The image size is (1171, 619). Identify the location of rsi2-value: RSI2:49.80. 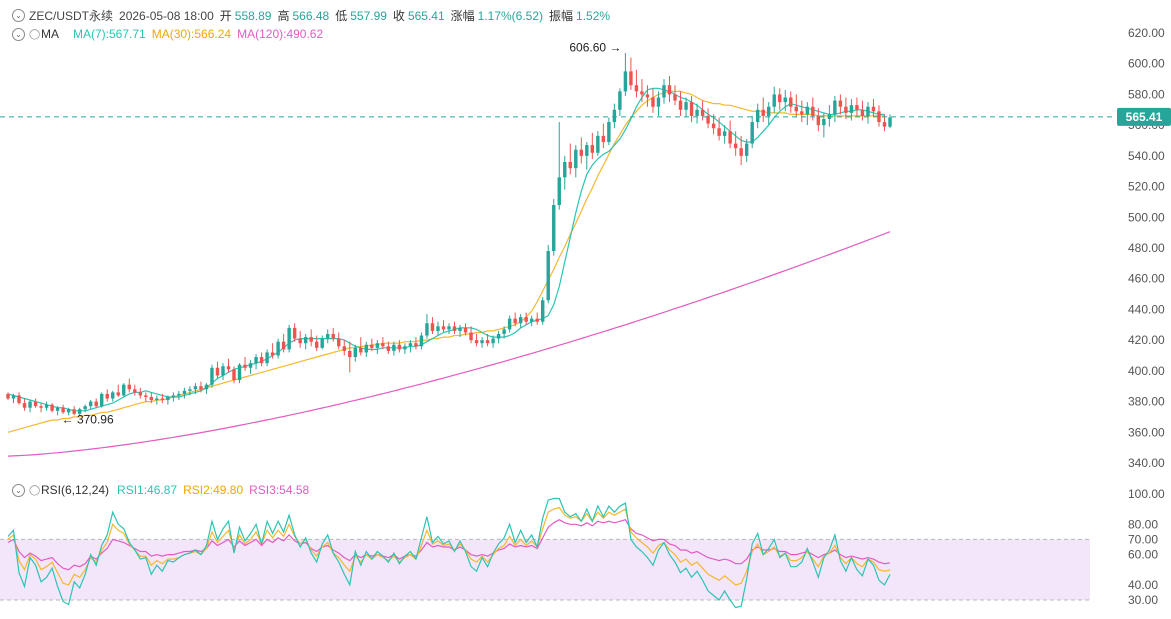
(213, 490).